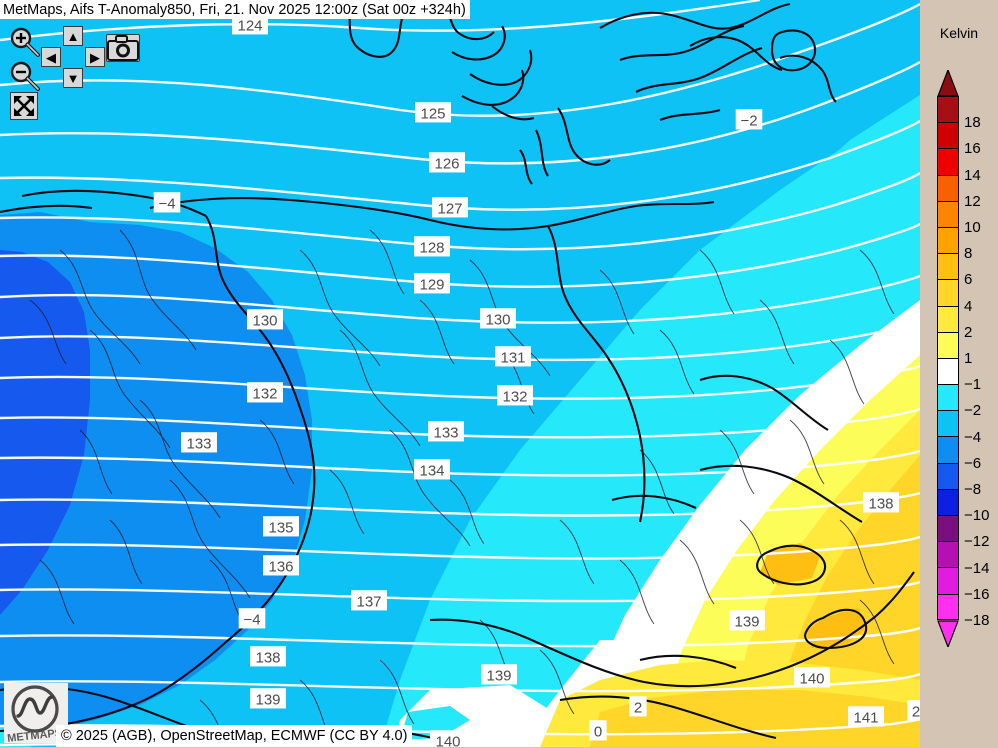 The image size is (998, 748). Describe the element at coordinates (948, 580) in the screenshot. I see `legend-band--16` at that location.